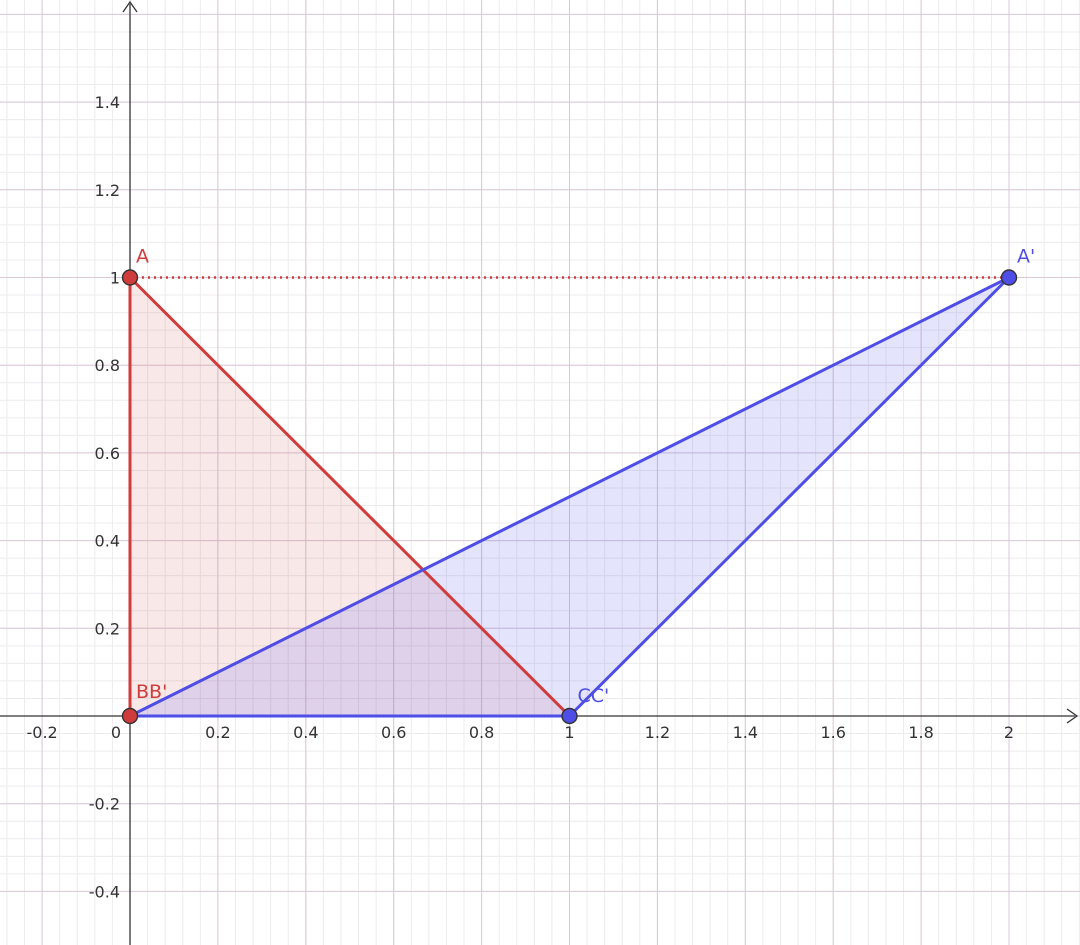  Describe the element at coordinates (832, 732) in the screenshot. I see `x-tick-label: 1.6` at that location.